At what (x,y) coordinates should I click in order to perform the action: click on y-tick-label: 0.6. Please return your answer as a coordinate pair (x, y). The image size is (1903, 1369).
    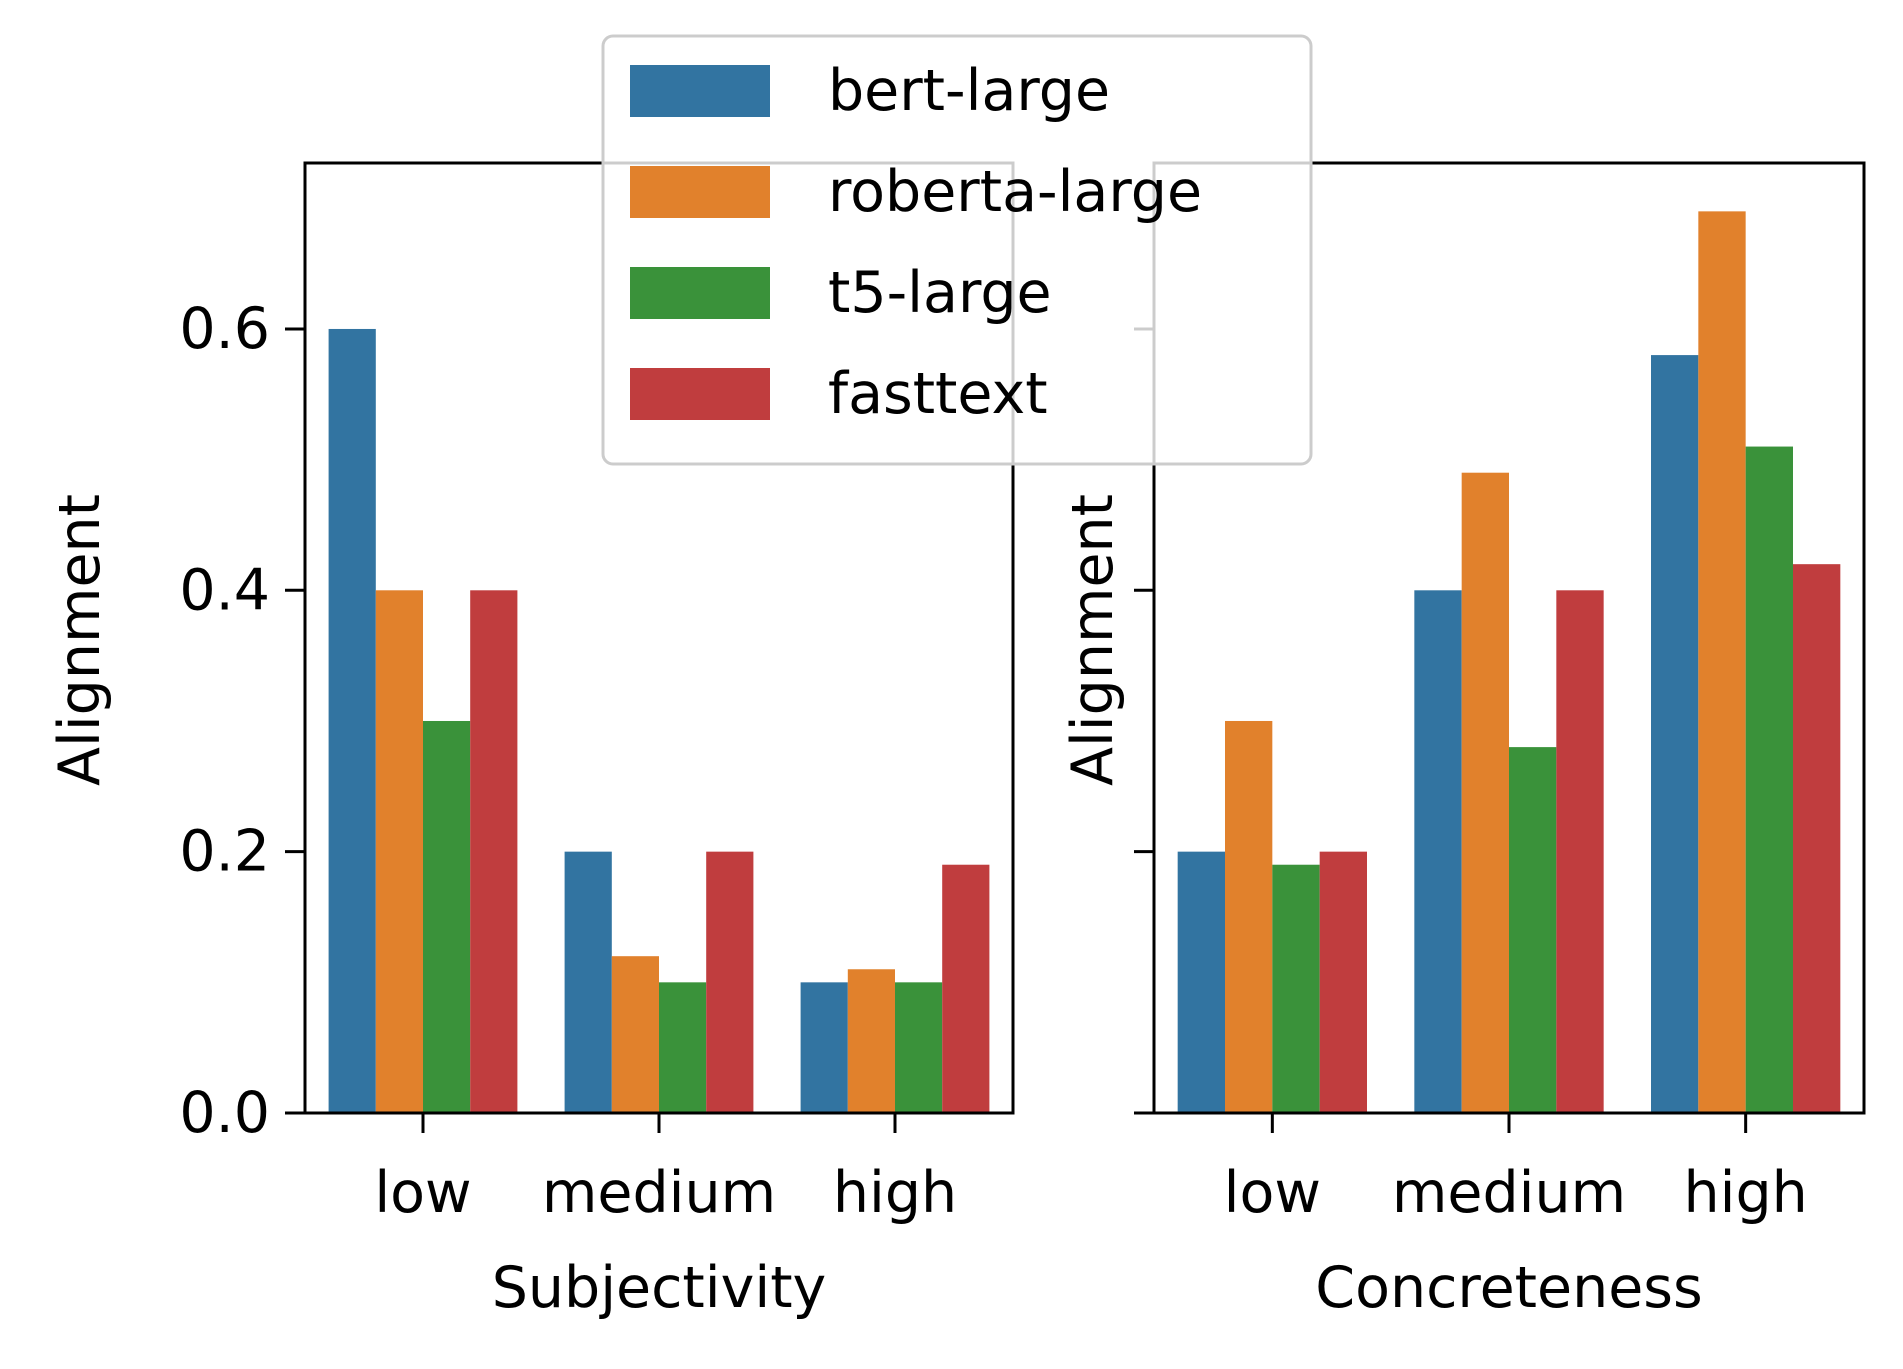
    Looking at the image, I should click on (224, 329).